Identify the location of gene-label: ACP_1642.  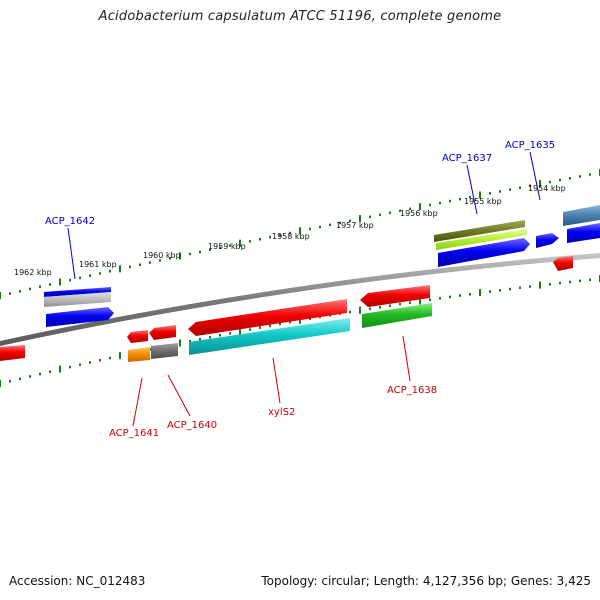
(70, 221).